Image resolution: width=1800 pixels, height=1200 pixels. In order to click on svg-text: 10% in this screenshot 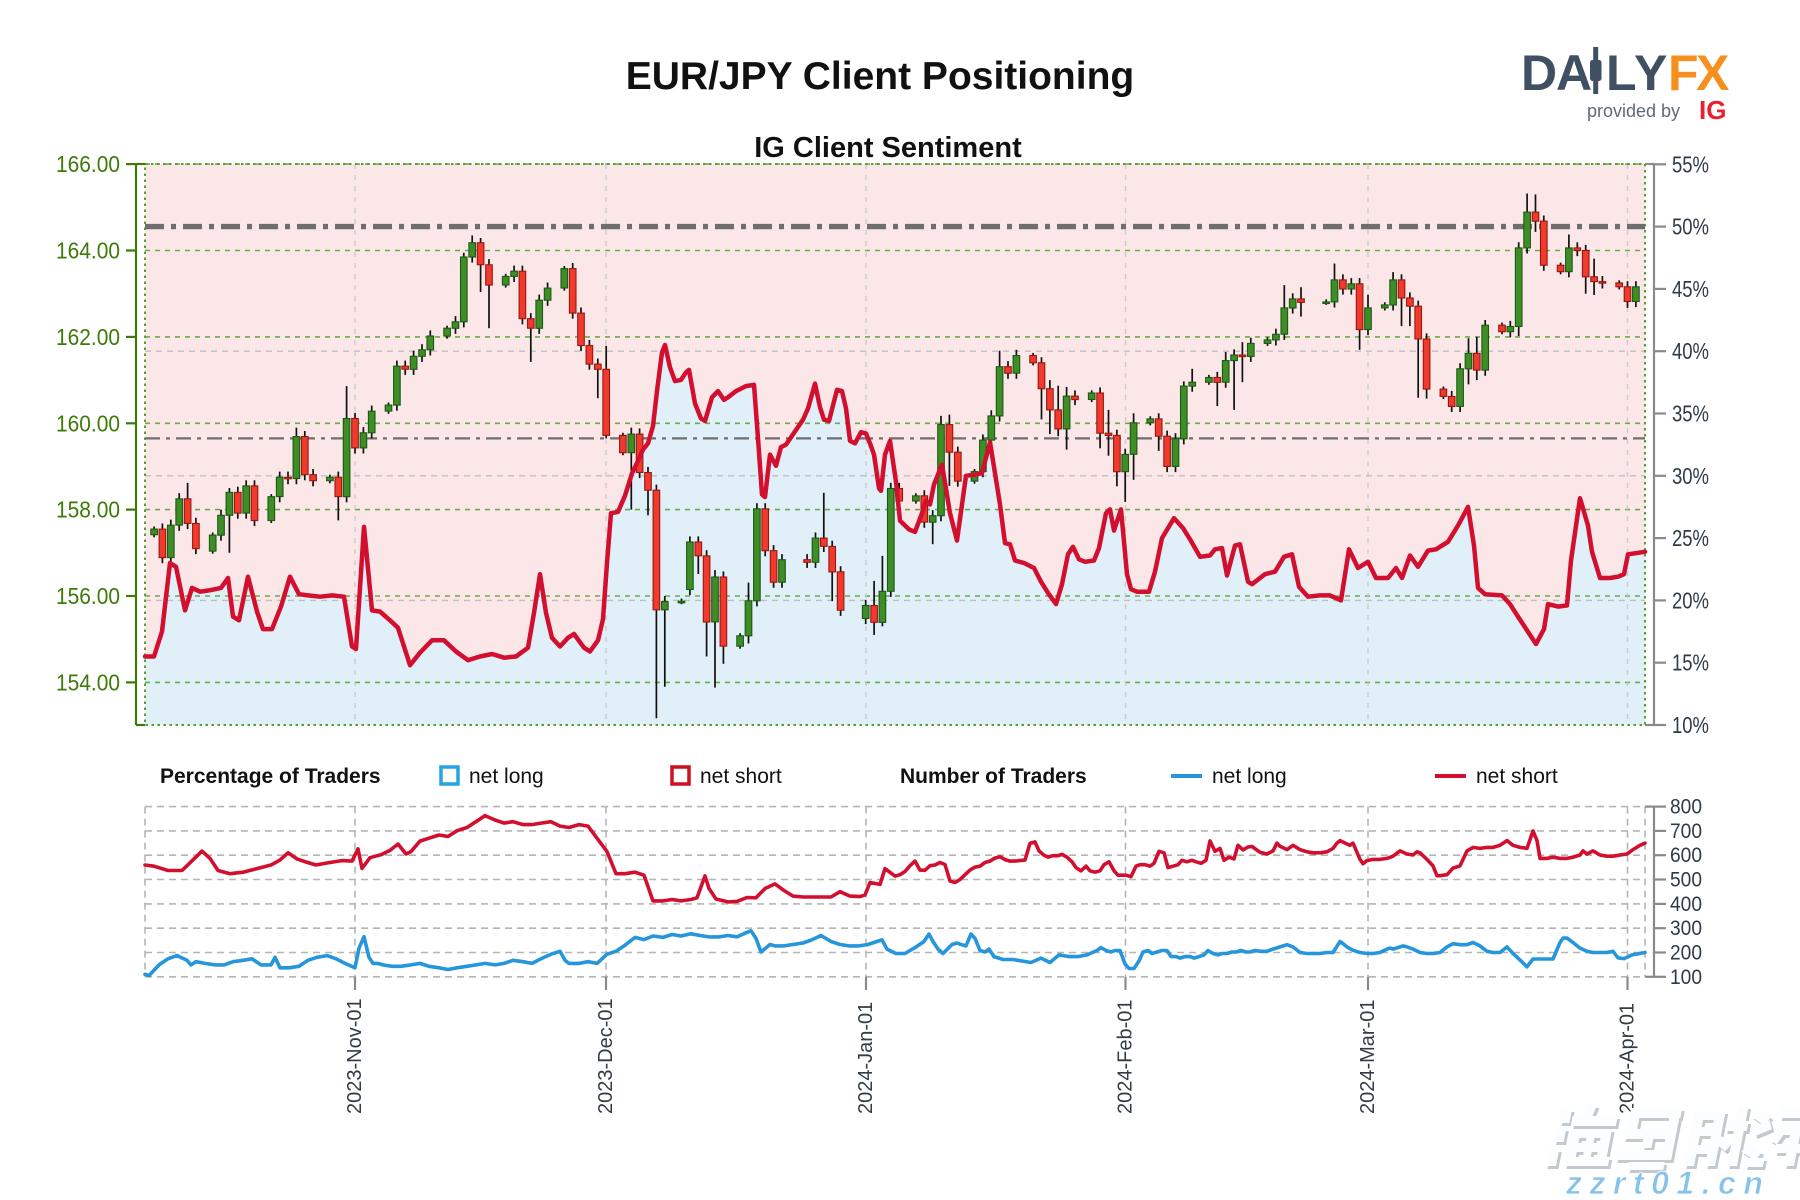, I will do `click(1690, 725)`.